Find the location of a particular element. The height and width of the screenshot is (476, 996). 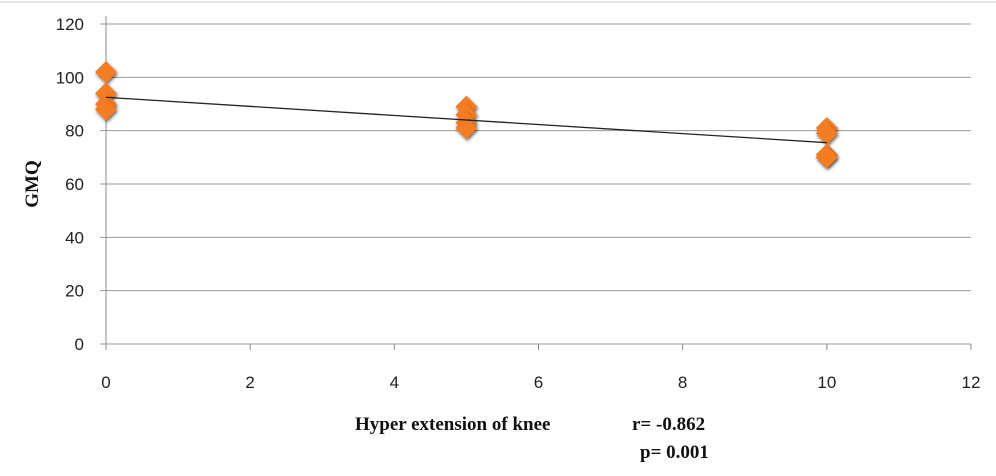

x-tick-label: 8 is located at coordinates (682, 382).